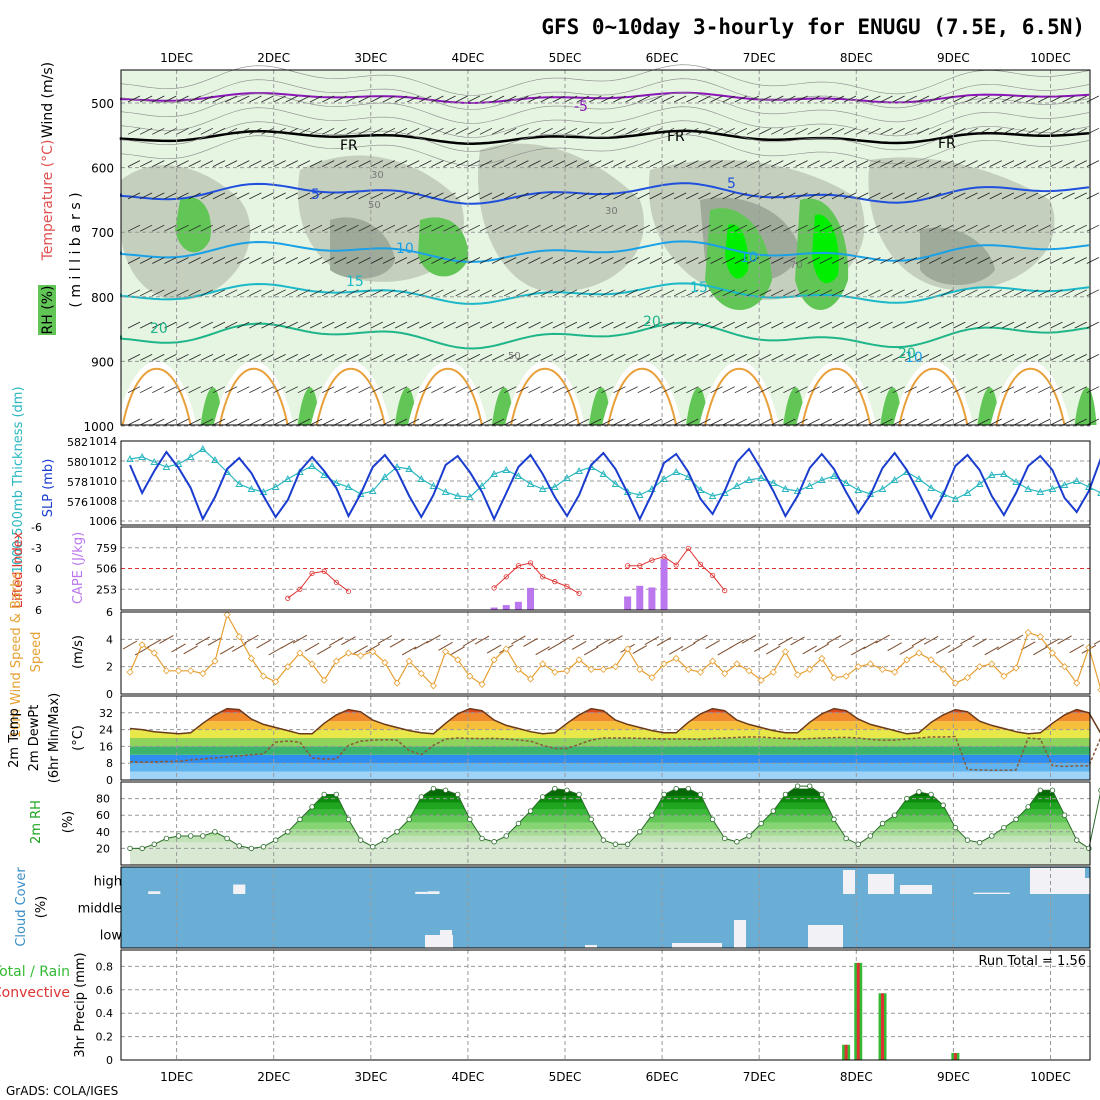 The image size is (1100, 1100). What do you see at coordinates (947, 144) in the screenshot?
I see `contour-label: FR` at bounding box center [947, 144].